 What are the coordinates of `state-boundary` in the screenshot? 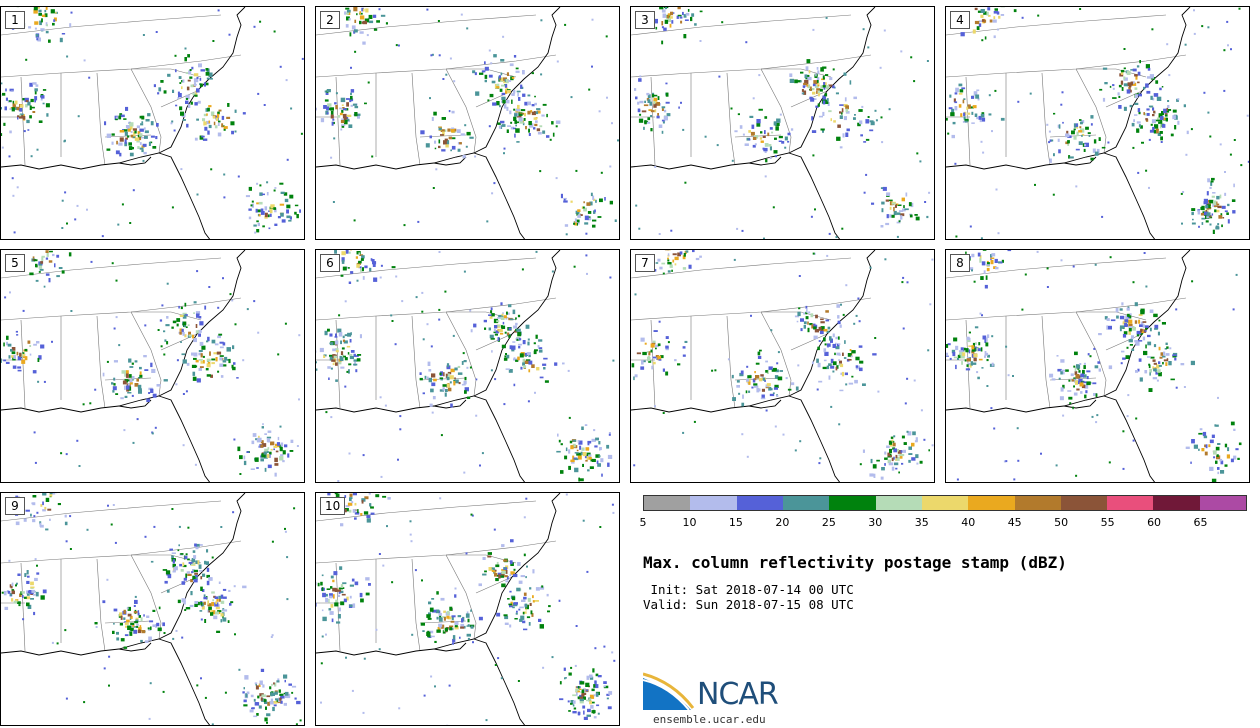 It's located at (461, 111).